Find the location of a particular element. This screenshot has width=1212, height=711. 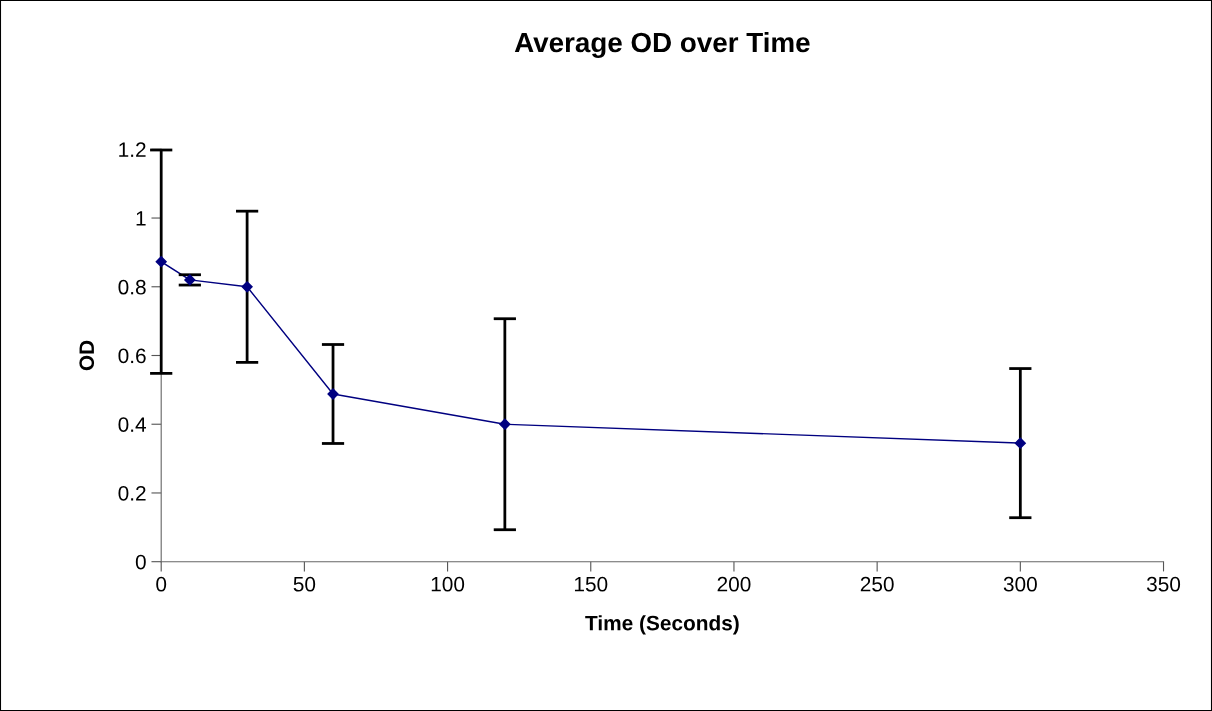

x-tick-label: 300 is located at coordinates (1020, 584).